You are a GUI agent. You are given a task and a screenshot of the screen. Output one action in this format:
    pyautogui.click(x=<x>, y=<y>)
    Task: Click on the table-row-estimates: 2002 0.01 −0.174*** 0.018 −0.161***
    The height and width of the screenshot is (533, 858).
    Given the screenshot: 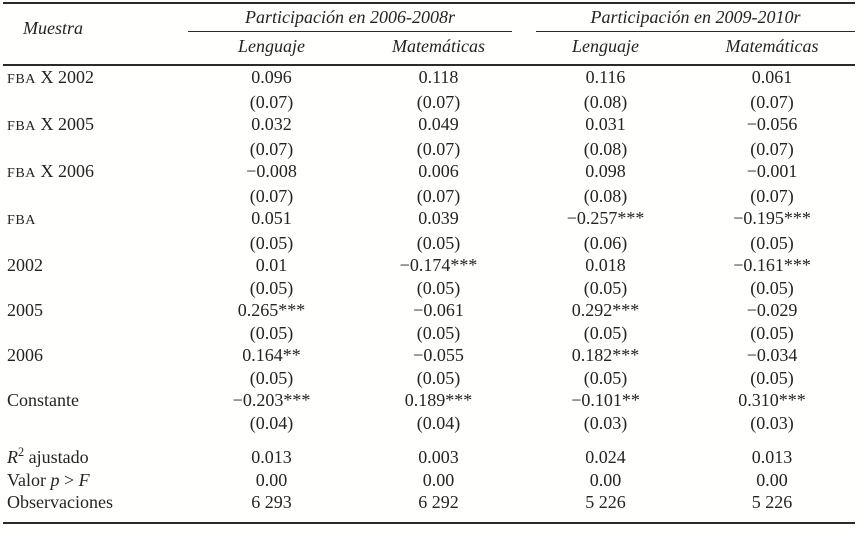 What is the action you would take?
    pyautogui.click(x=429, y=265)
    